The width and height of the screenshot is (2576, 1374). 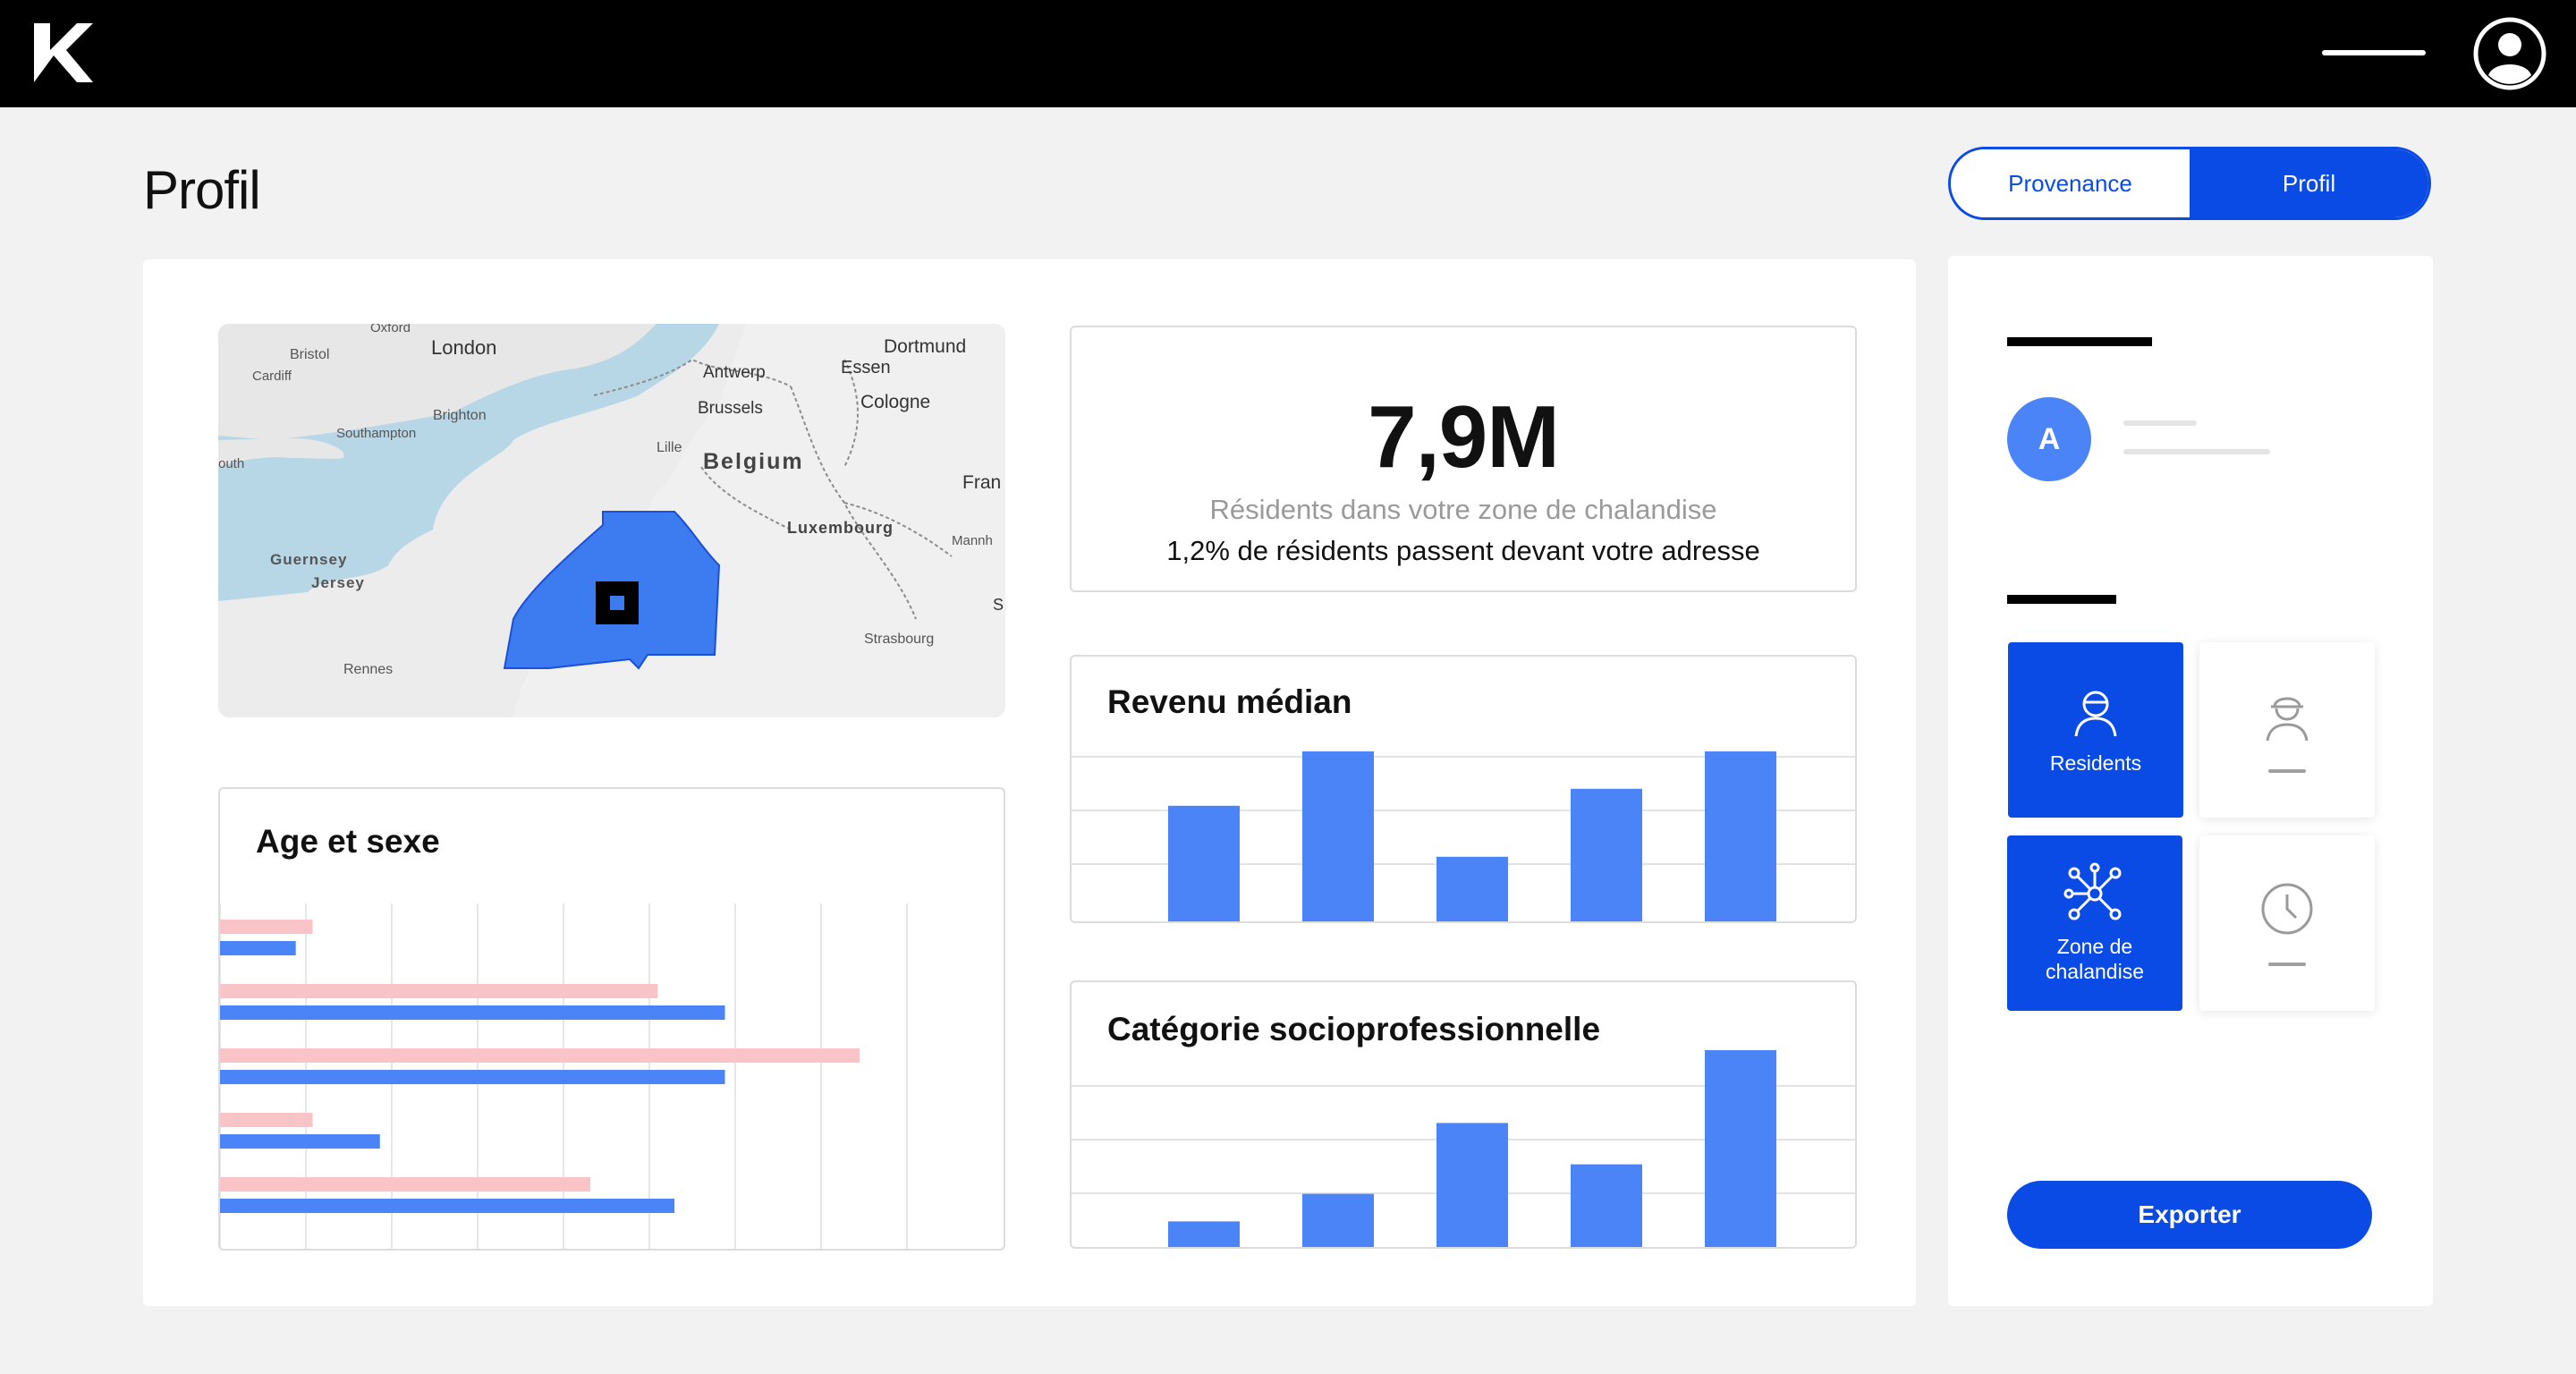 I want to click on tile-time, so click(x=2287, y=923).